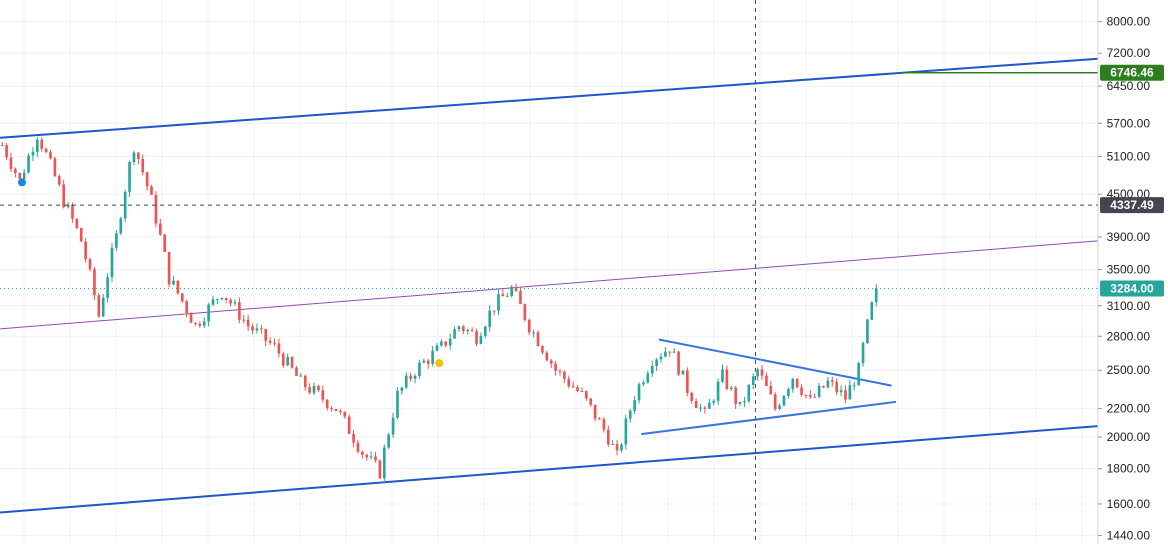 The width and height of the screenshot is (1168, 544). I want to click on price-axis-tick-label: 2800.00, so click(1129, 336).